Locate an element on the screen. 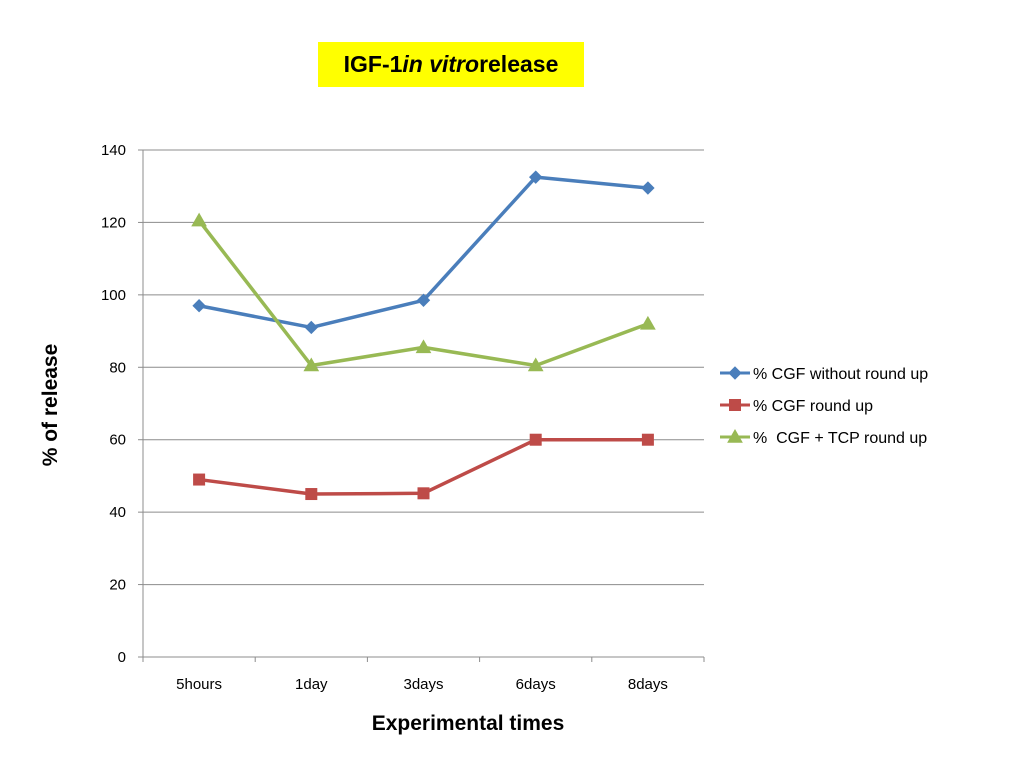 The height and width of the screenshot is (768, 1024). chart-title-part-3: release is located at coordinates (519, 64).